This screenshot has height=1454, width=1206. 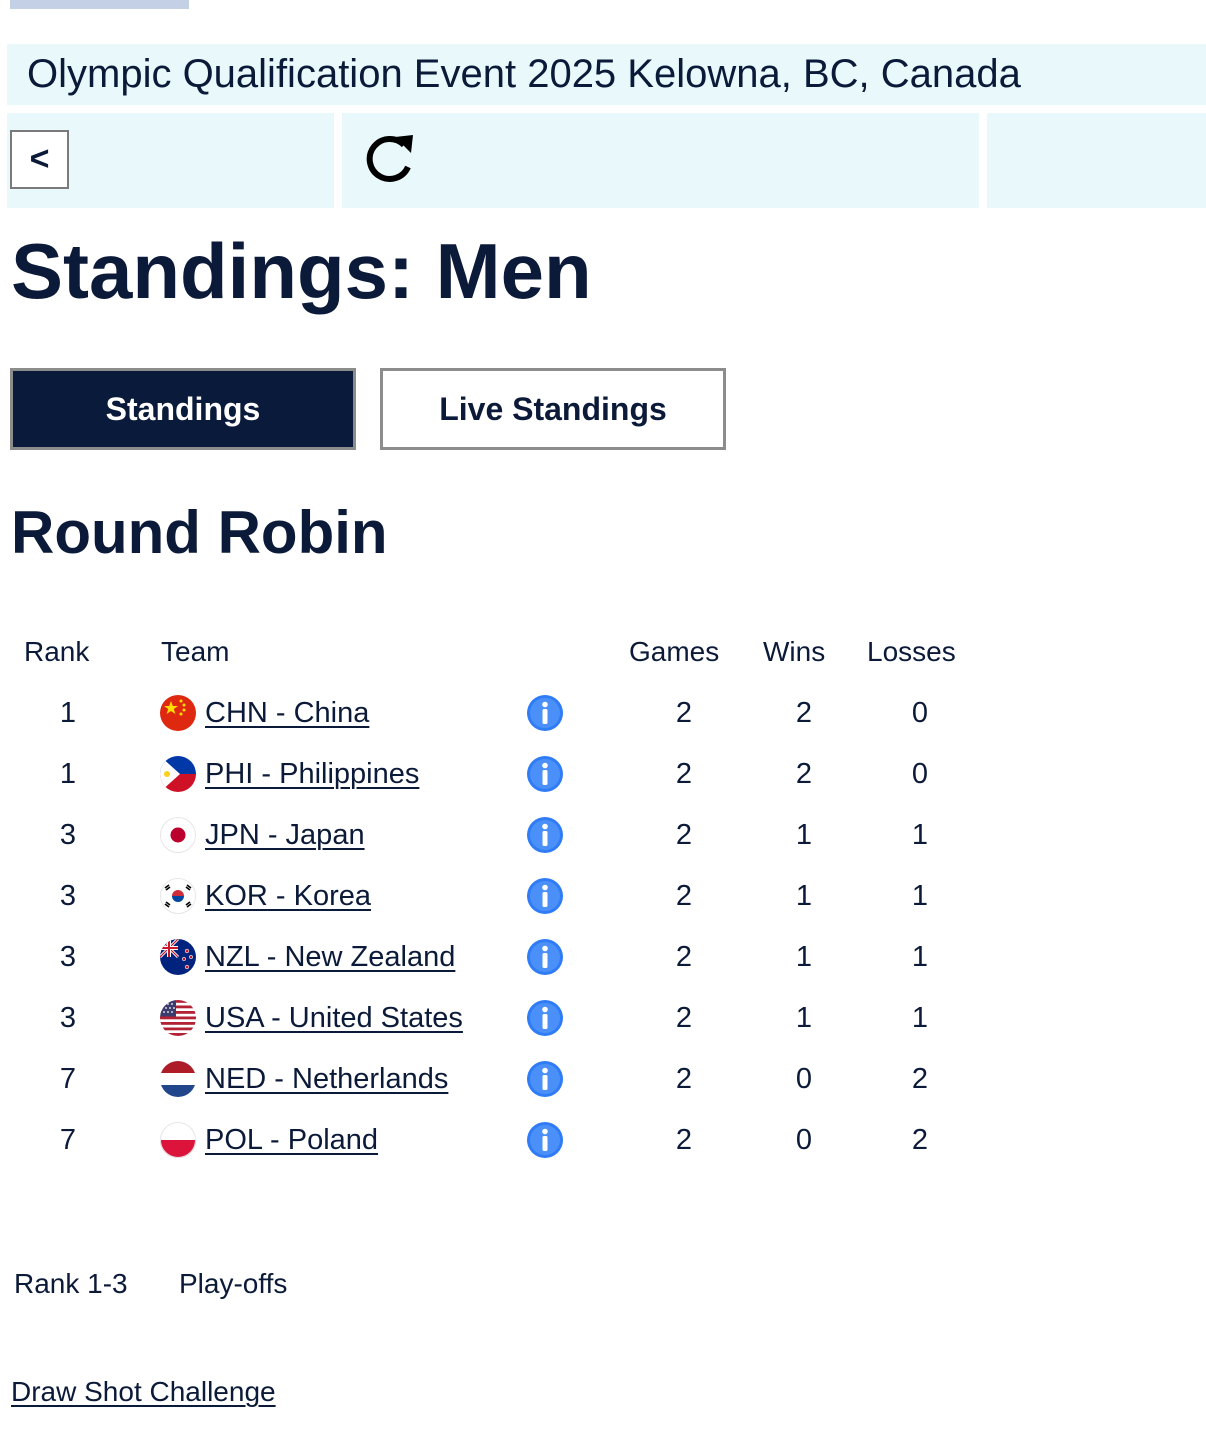 I want to click on nav-cell-back: <, so click(x=170, y=160).